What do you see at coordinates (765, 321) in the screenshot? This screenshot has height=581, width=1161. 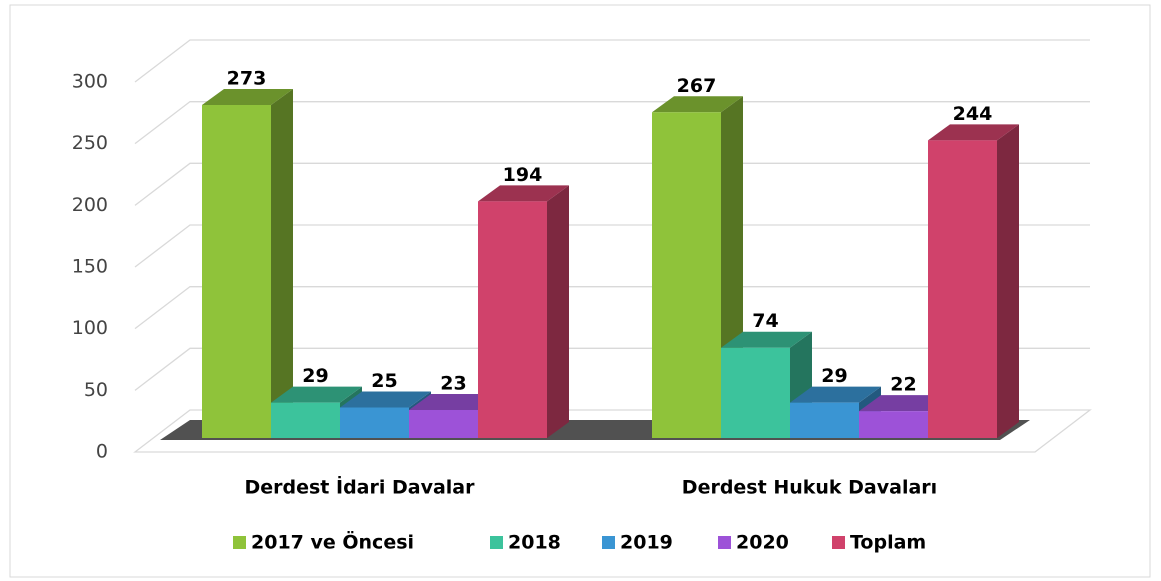 I see `data-label: 74` at bounding box center [765, 321].